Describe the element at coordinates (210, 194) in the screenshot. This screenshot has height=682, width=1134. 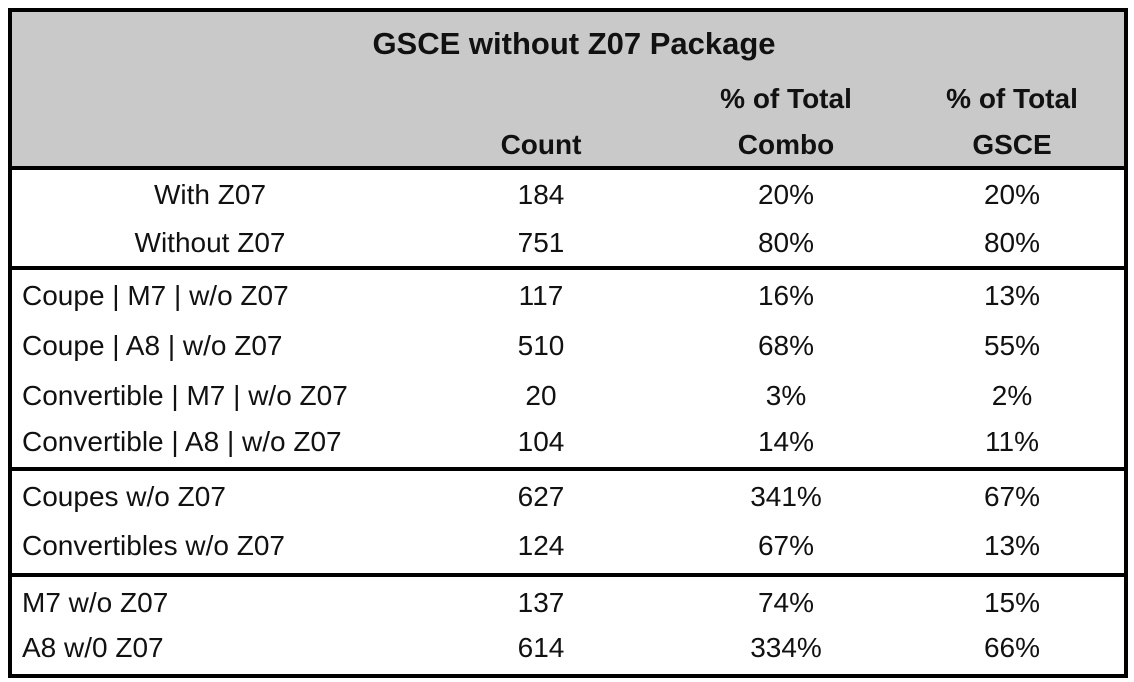
I see `row-label: With Z07` at that location.